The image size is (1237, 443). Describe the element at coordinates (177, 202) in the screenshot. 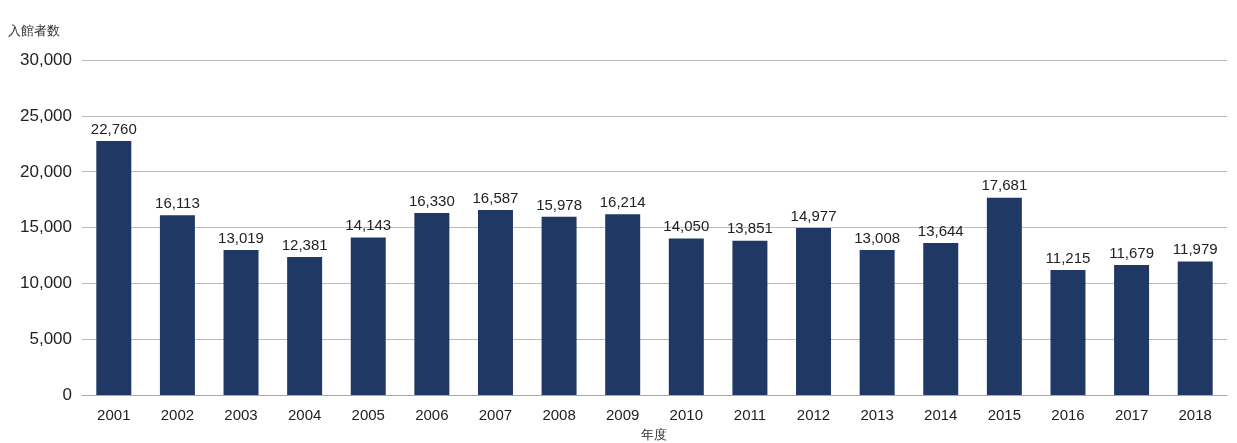

I see `data-label: 16,113` at that location.